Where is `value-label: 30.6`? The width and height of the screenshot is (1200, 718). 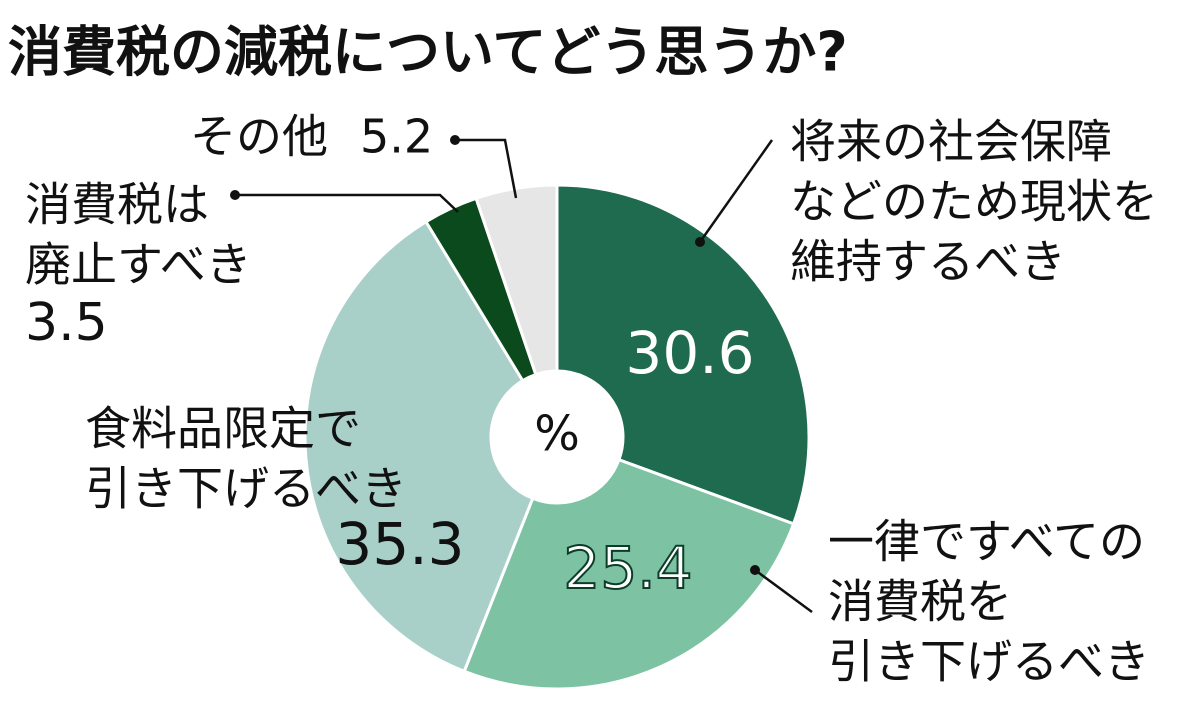 value-label: 30.6 is located at coordinates (689, 353).